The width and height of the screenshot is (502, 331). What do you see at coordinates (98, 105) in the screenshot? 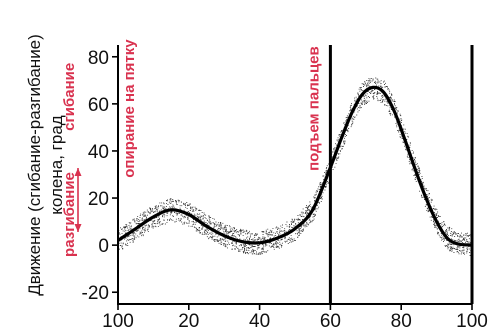
I see `y-tick-label: 60` at bounding box center [98, 105].